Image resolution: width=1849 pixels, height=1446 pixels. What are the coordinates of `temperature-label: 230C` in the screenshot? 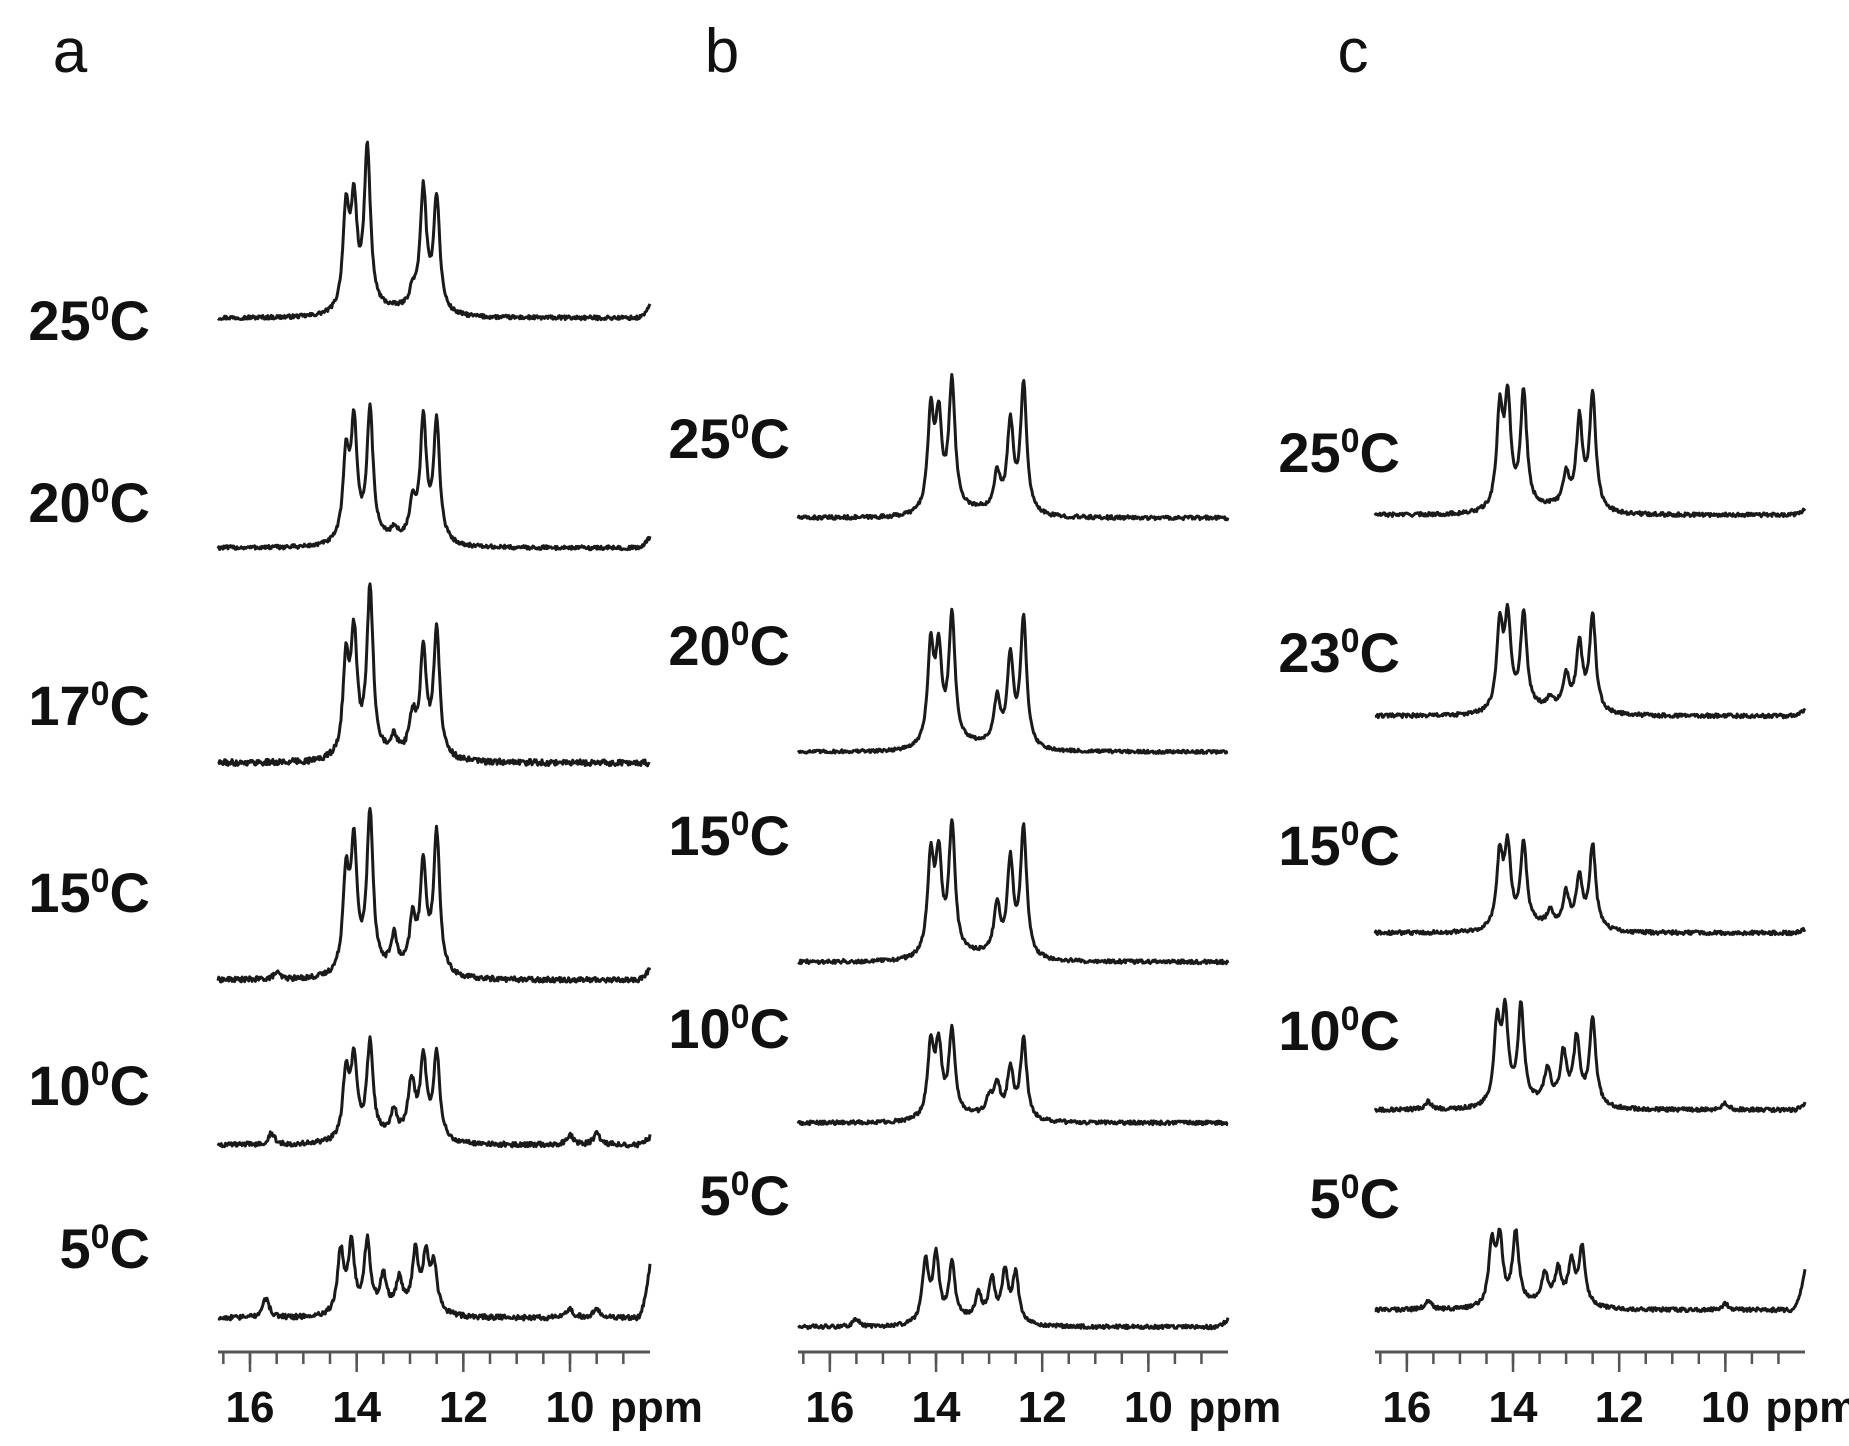 It's located at (1339, 652).